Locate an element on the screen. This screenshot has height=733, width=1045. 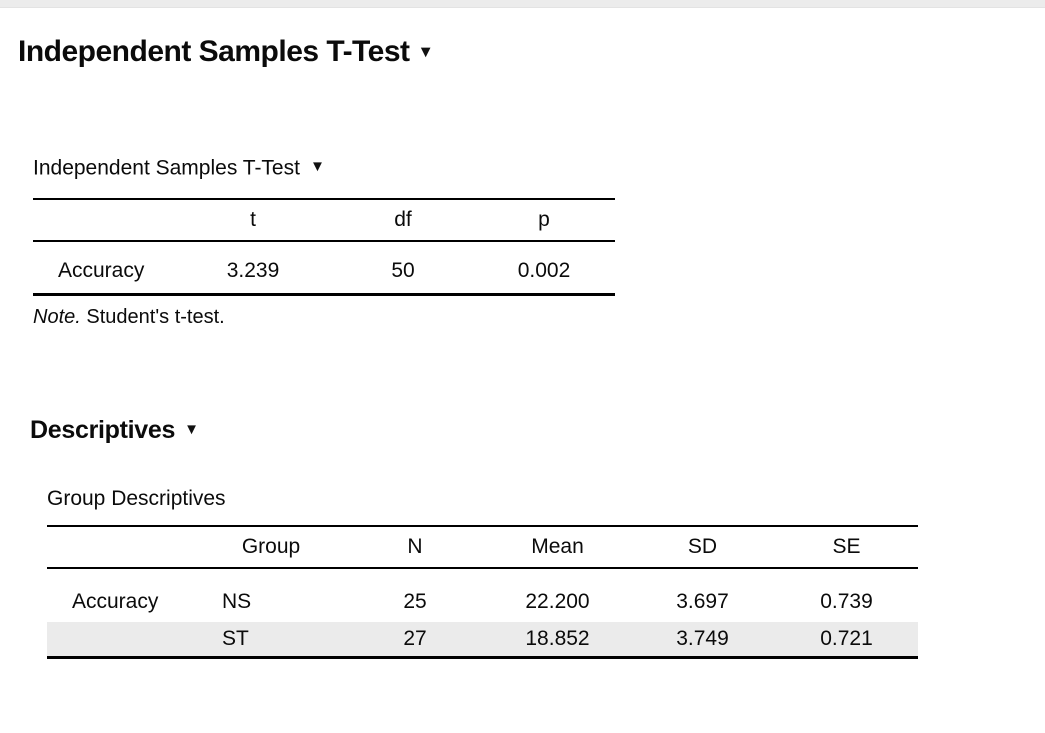
group-descriptives-table-title: Group Descriptives is located at coordinates (136, 498).